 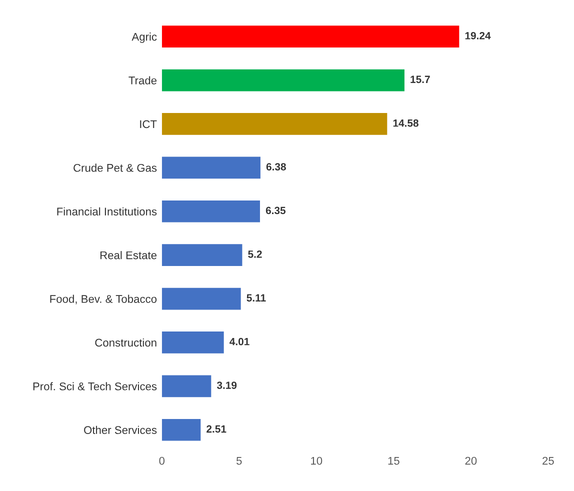 I want to click on data-label: 6.35, so click(x=276, y=210).